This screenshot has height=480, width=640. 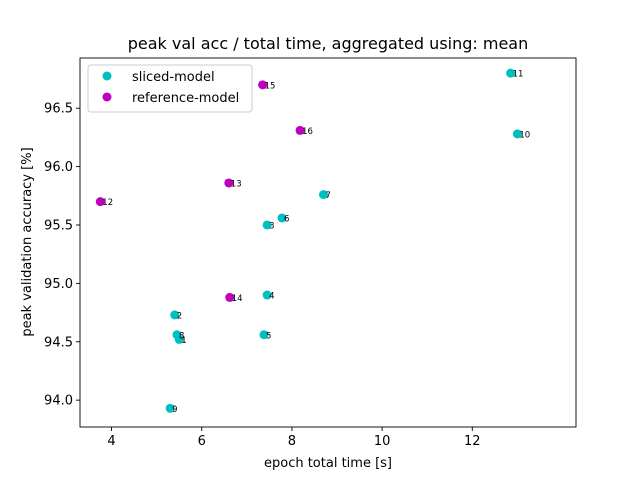 What do you see at coordinates (58, 284) in the screenshot?
I see `y-tick-label: 95.0` at bounding box center [58, 284].